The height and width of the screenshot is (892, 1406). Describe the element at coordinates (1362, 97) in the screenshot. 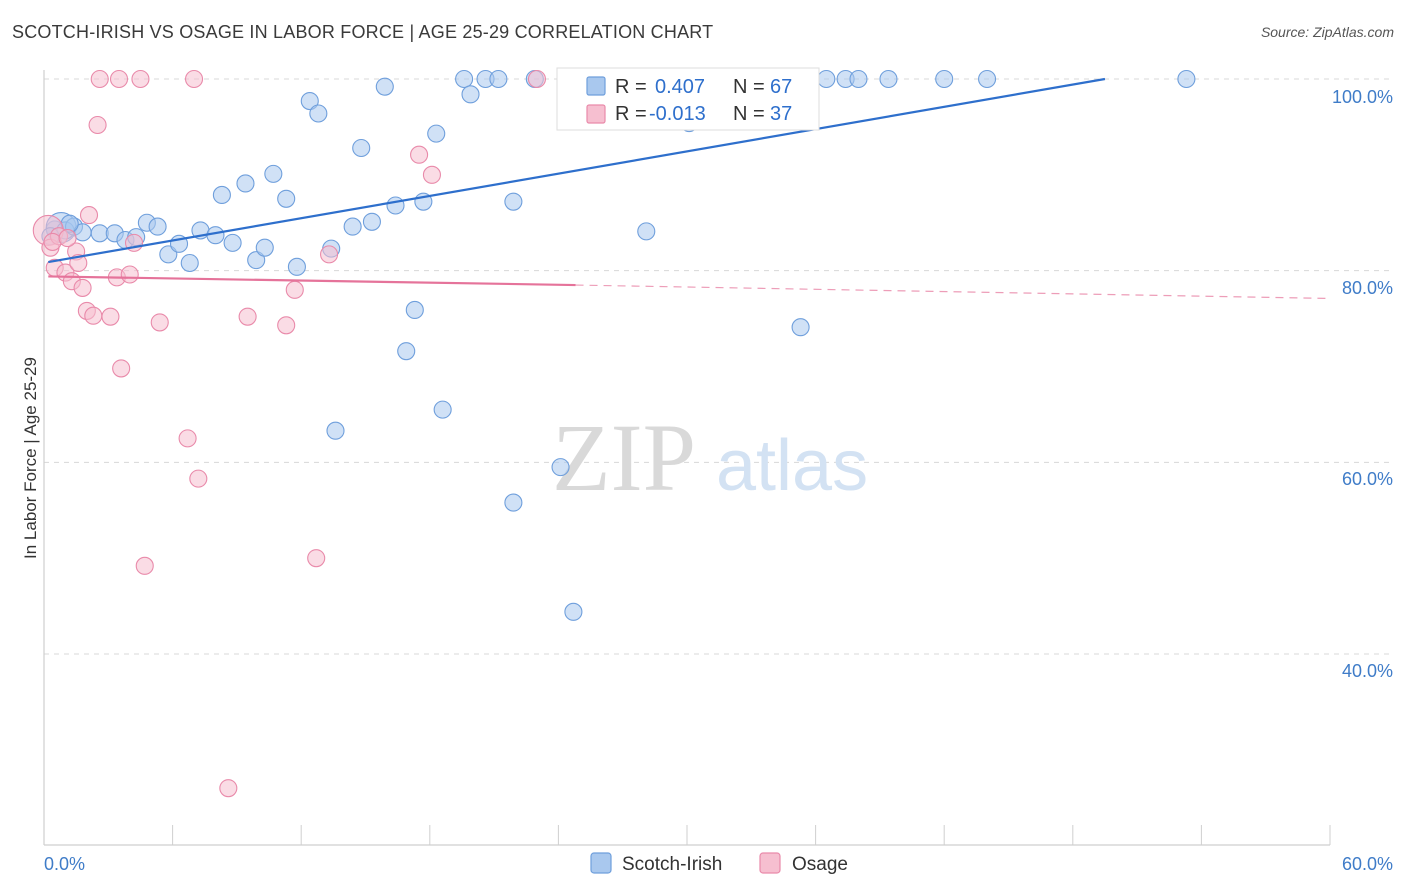

I see `y-tick-label-100: 100.0%` at that location.